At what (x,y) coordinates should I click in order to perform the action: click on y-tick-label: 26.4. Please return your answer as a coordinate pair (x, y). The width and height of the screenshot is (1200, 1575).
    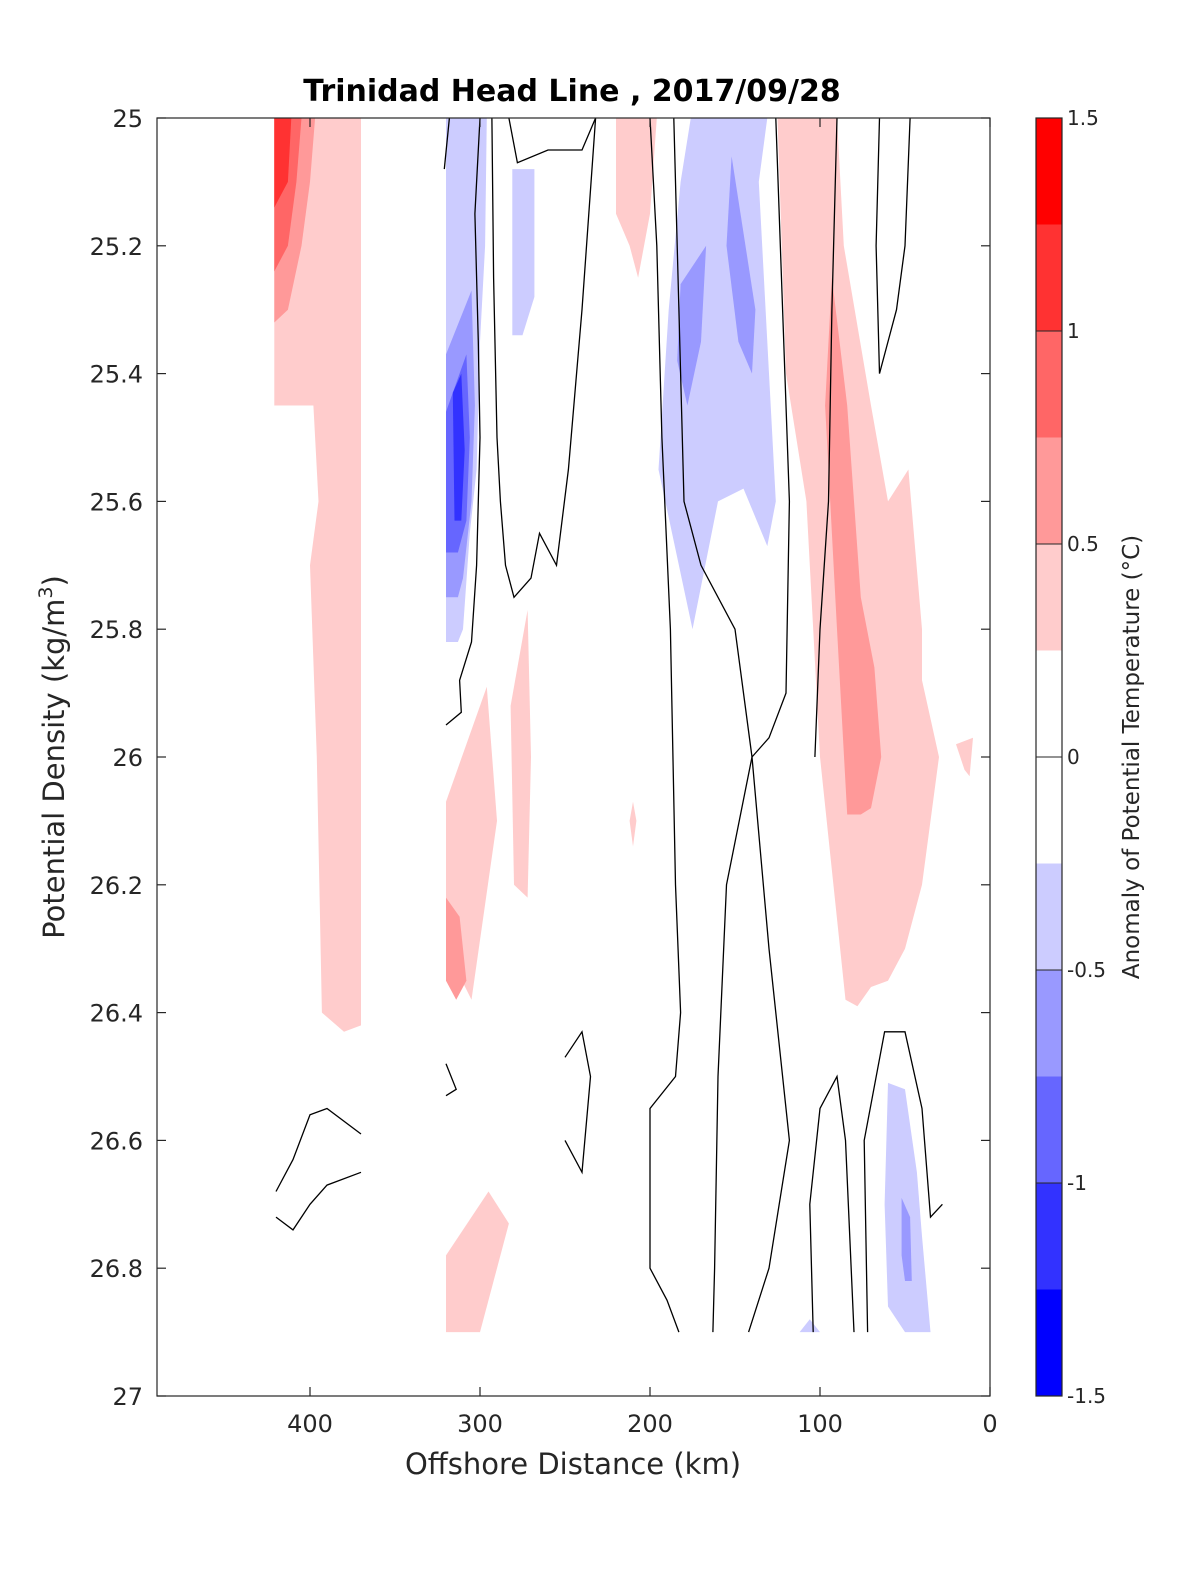
    Looking at the image, I should click on (116, 1014).